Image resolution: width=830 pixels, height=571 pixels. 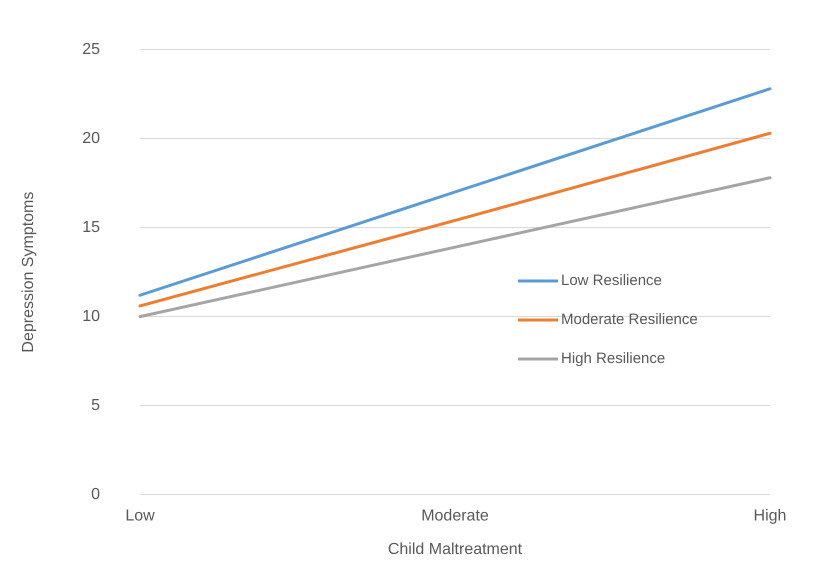 What do you see at coordinates (91, 49) in the screenshot?
I see `y-tick-label: 25` at bounding box center [91, 49].